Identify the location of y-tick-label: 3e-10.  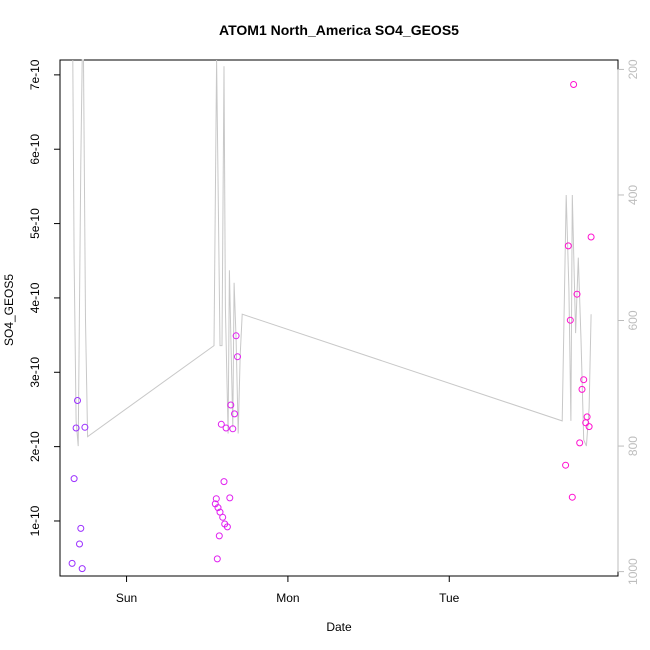
(35, 372).